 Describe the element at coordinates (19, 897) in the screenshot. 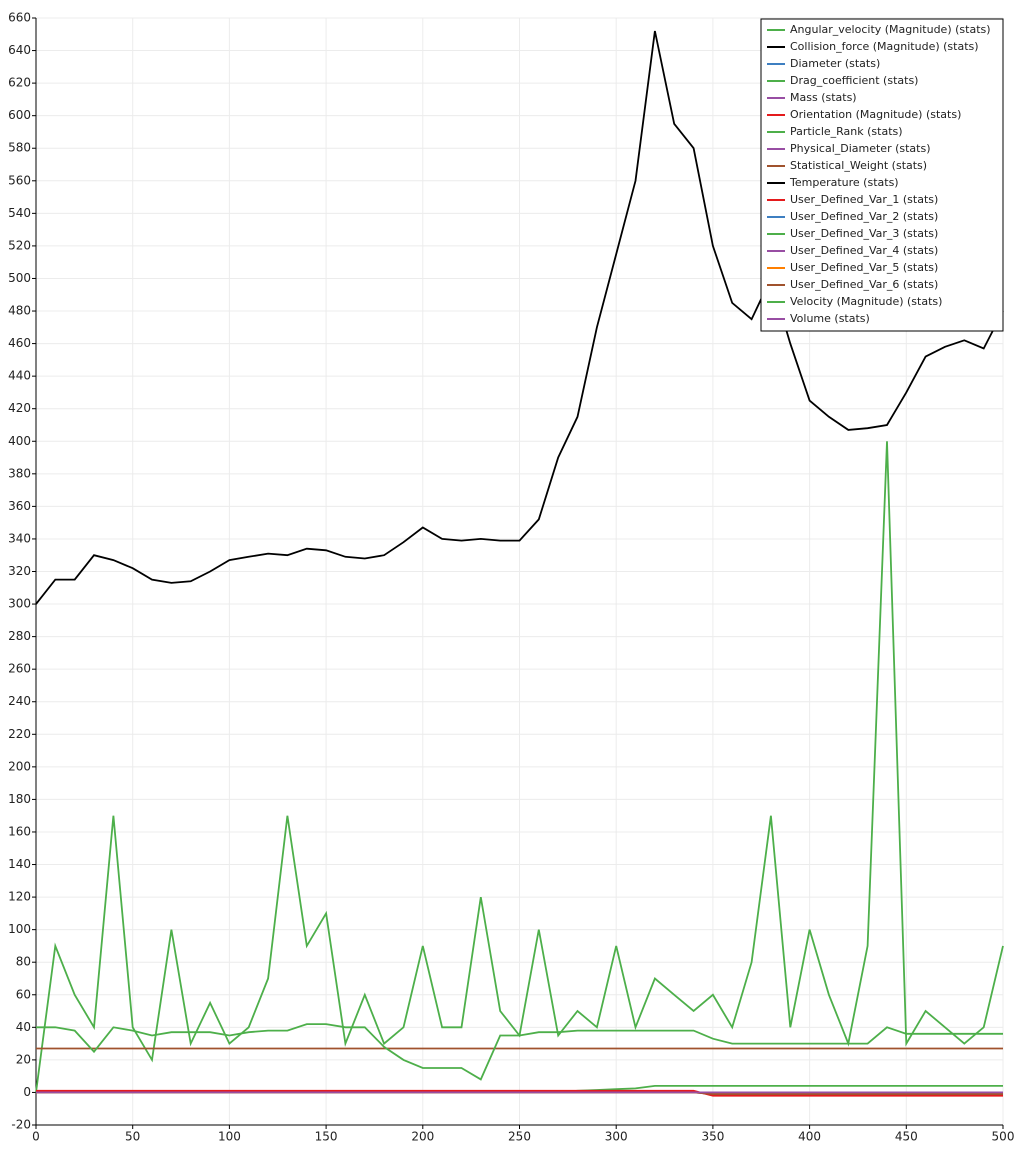

I see `y-tick-label: 120` at that location.